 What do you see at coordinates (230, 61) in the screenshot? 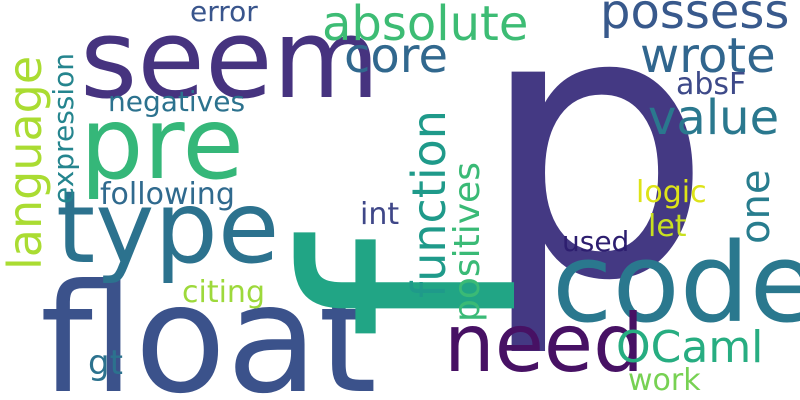
I see `word-seem: seem` at bounding box center [230, 61].